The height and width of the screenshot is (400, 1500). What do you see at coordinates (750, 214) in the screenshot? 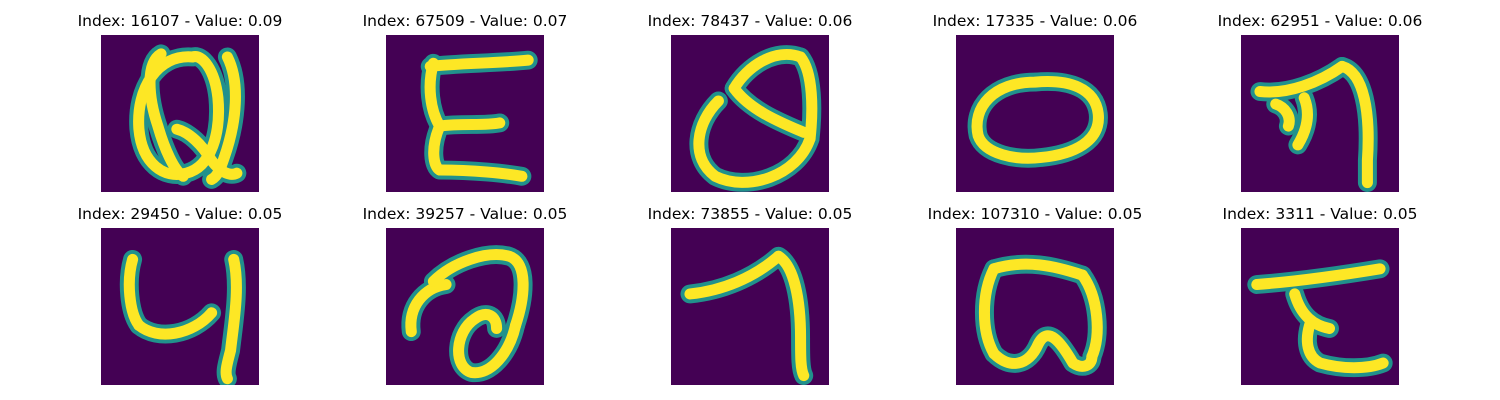
I see `panel-title: Index: 73855 - Value: 0.05` at bounding box center [750, 214].